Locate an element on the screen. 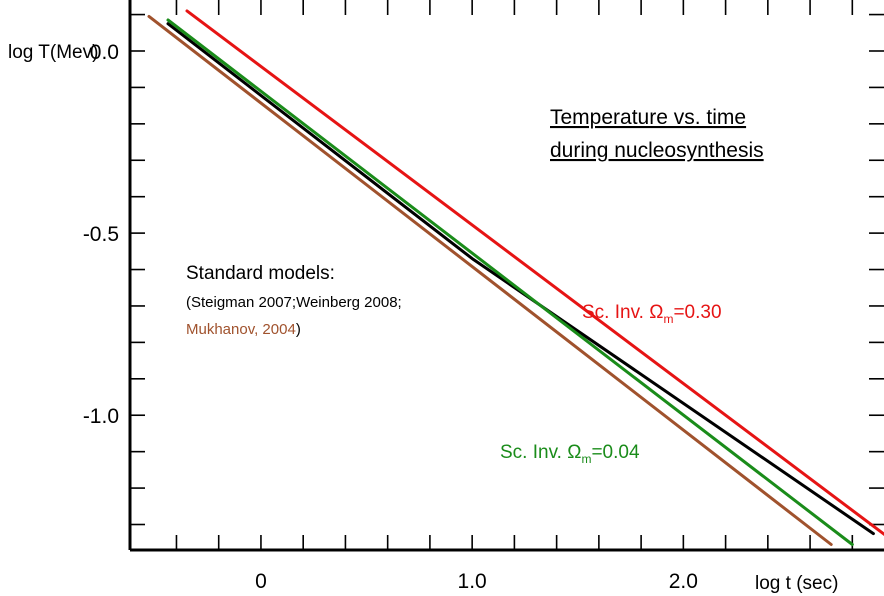 This screenshot has height=596, width=884. red-label-omega: Ω is located at coordinates (656, 312).